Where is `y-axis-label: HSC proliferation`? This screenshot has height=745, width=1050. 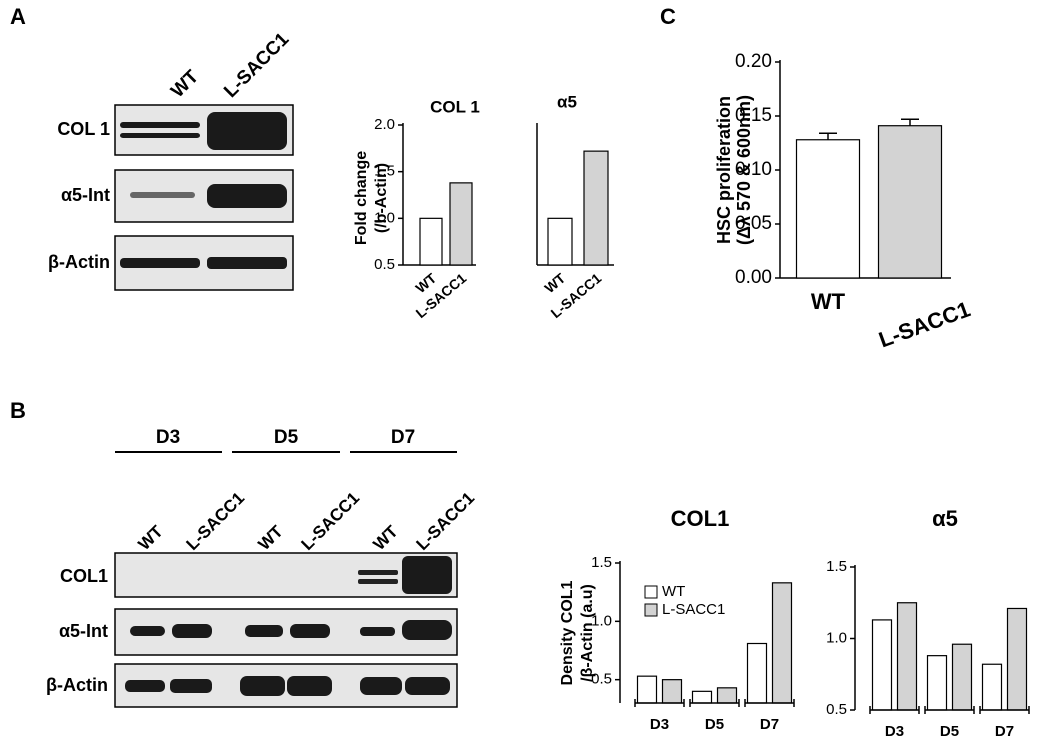
y-axis-label: HSC proliferation is located at coordinates (724, 170).